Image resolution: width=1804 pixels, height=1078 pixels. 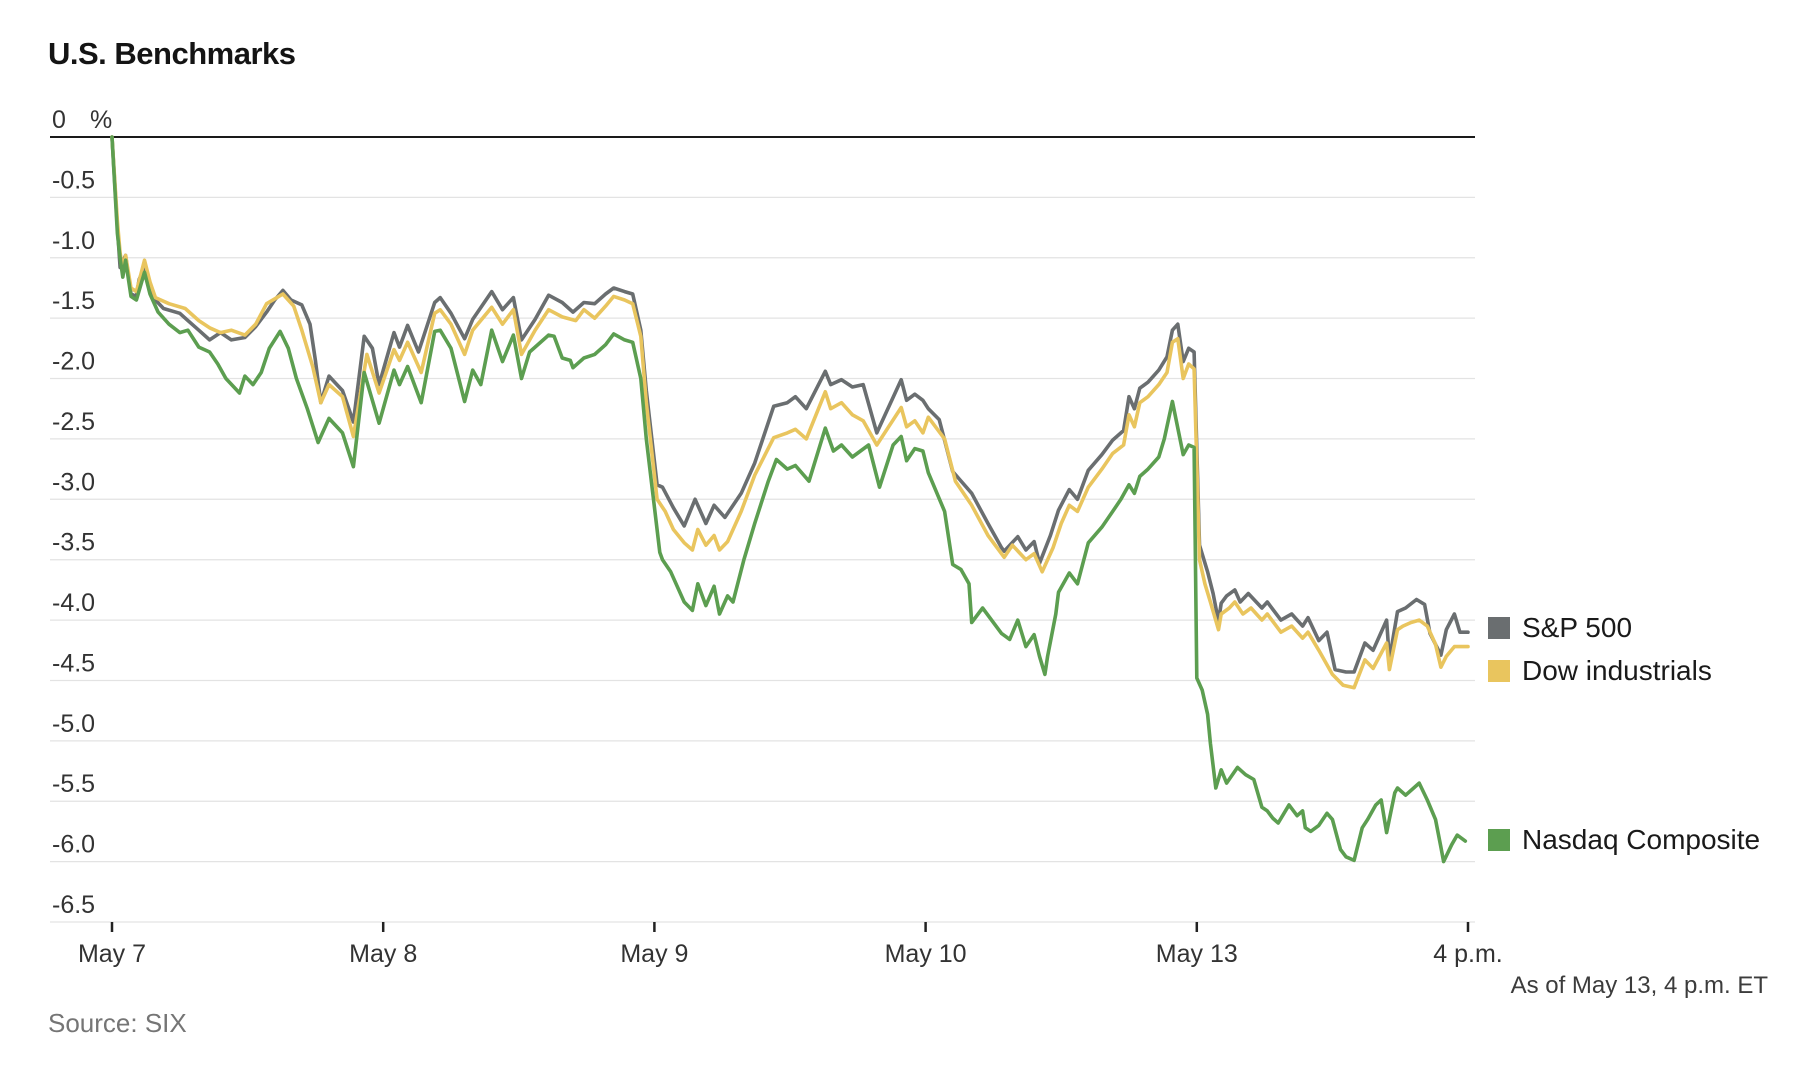 What do you see at coordinates (926, 954) in the screenshot?
I see `x-axis-label: May 10` at bounding box center [926, 954].